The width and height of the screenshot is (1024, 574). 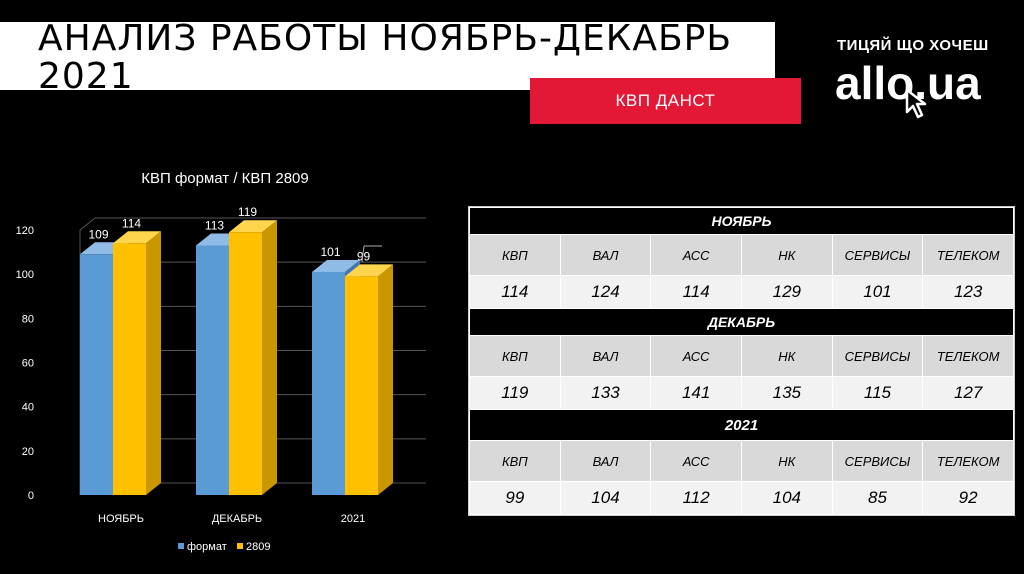 I want to click on y-tick-label: 80, so click(x=28, y=319).